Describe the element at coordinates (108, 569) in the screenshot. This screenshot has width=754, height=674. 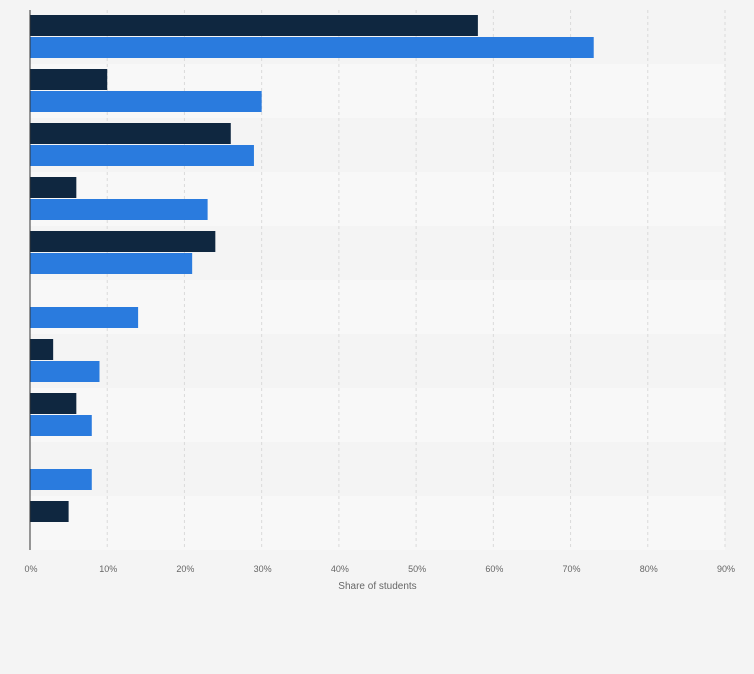
I see `x-tick-label: 10%` at that location.